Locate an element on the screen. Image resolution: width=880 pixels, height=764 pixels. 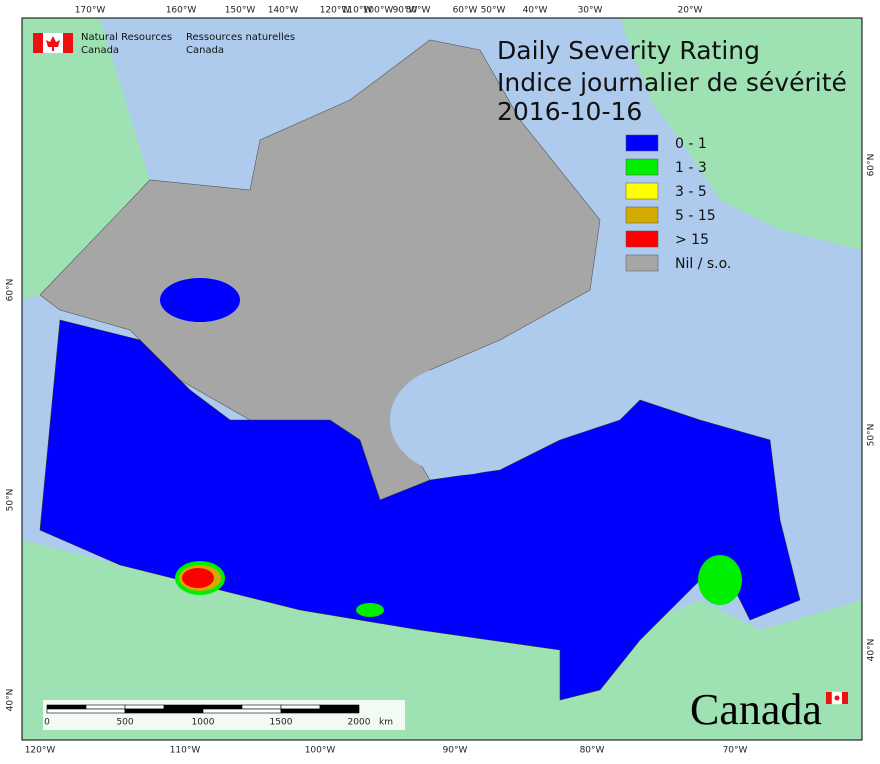
longitude-label: 170°W is located at coordinates (90, 11).